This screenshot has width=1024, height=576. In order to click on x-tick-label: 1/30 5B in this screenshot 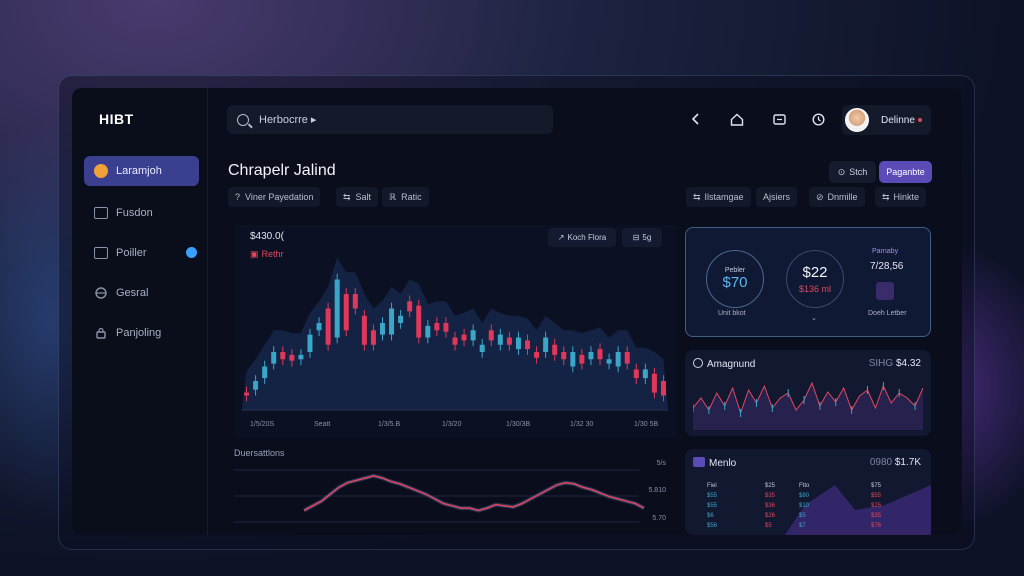, I will do `click(646, 424)`.